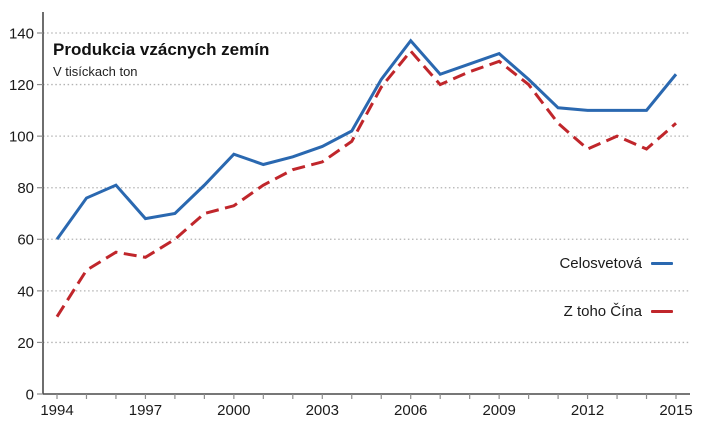  What do you see at coordinates (21, 137) in the screenshot?
I see `y-tick-label: 100` at bounding box center [21, 137].